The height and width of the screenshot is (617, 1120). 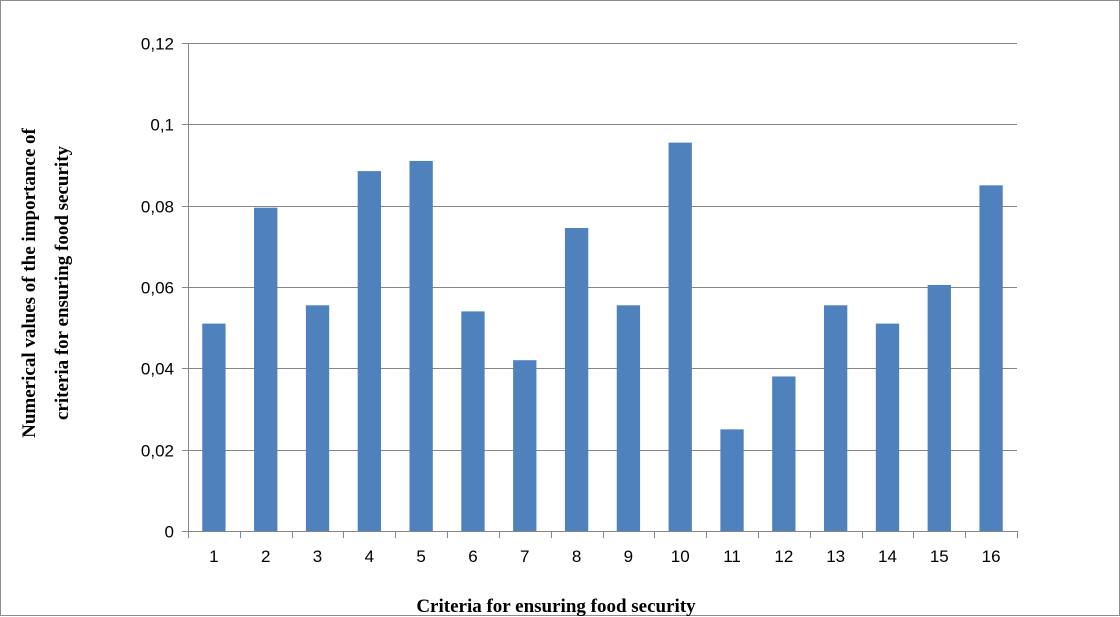 What do you see at coordinates (576, 556) in the screenshot?
I see `x-tick-label: 8` at bounding box center [576, 556].